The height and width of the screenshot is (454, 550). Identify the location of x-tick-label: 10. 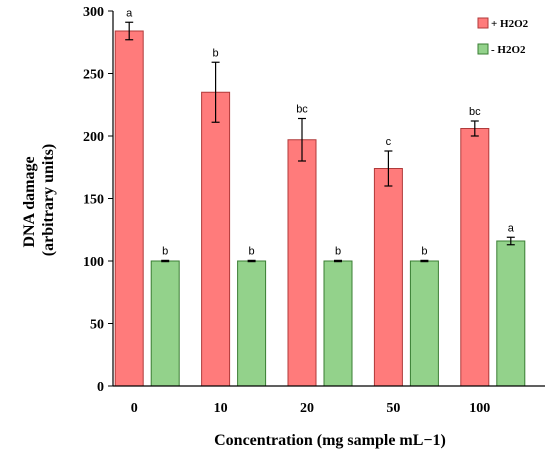
(221, 408).